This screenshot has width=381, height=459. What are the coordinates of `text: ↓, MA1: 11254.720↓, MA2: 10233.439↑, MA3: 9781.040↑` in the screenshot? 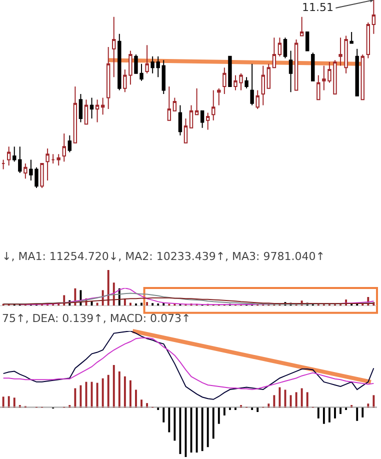 It's located at (163, 257).